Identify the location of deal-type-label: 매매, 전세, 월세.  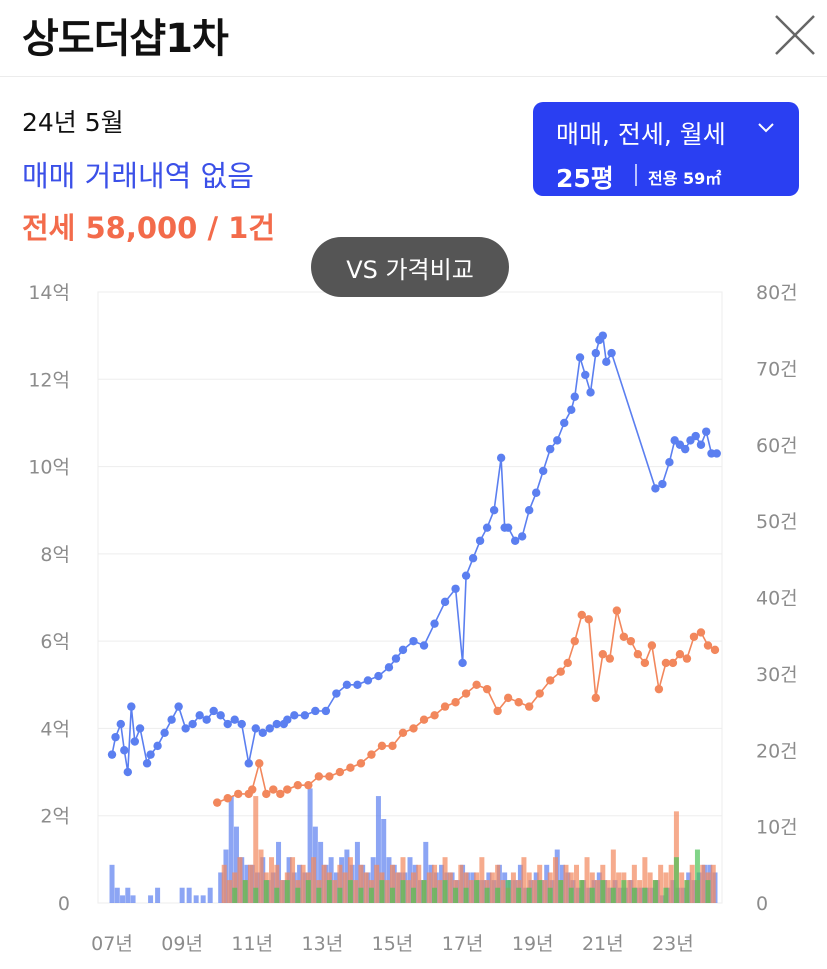
(641, 134).